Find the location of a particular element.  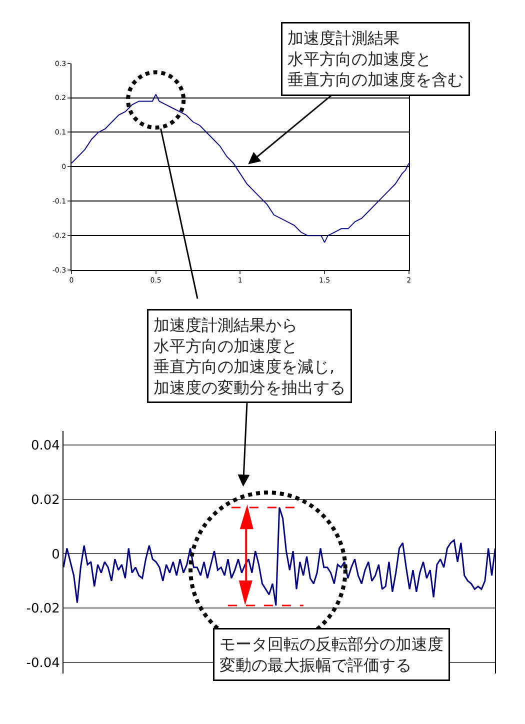

y-tick-label: 0 is located at coordinates (56, 554).